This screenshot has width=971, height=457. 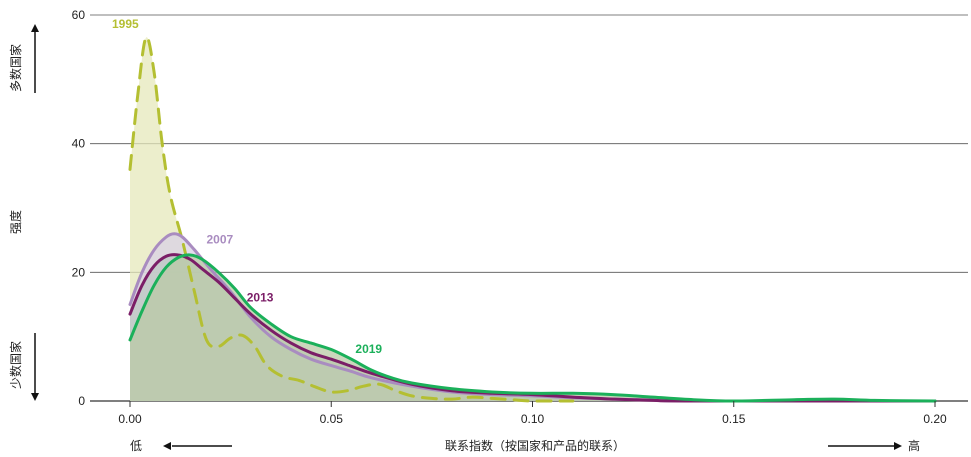 I want to click on left-arrow-head-icon, so click(x=167, y=446).